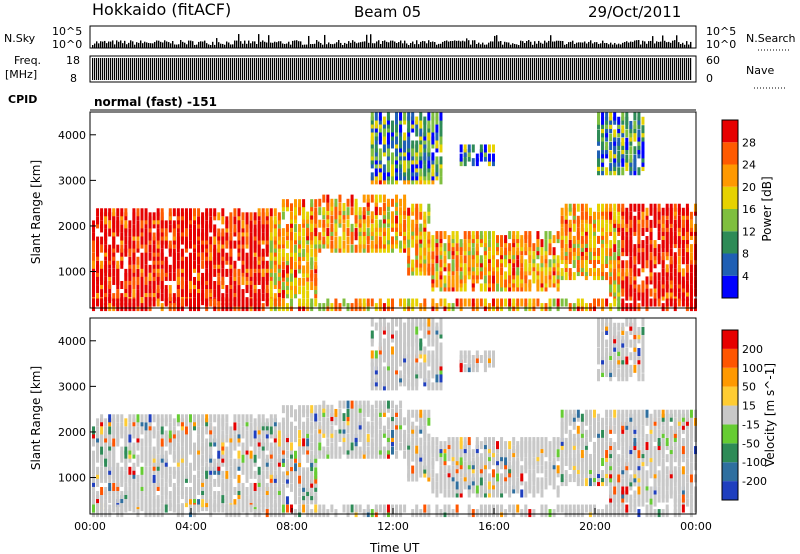  What do you see at coordinates (721, 31) in the screenshot?
I see `nsearch-tick-top: 10^5` at bounding box center [721, 31].